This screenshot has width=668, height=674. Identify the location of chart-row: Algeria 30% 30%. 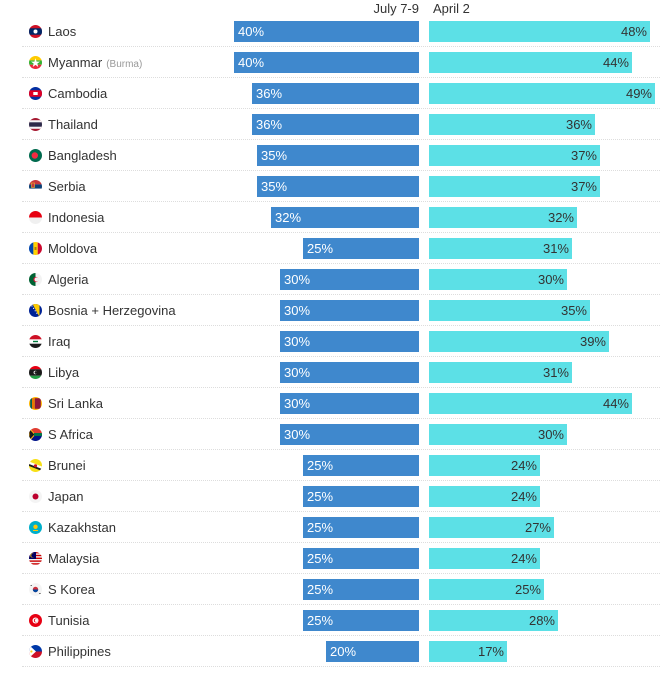
(330, 279).